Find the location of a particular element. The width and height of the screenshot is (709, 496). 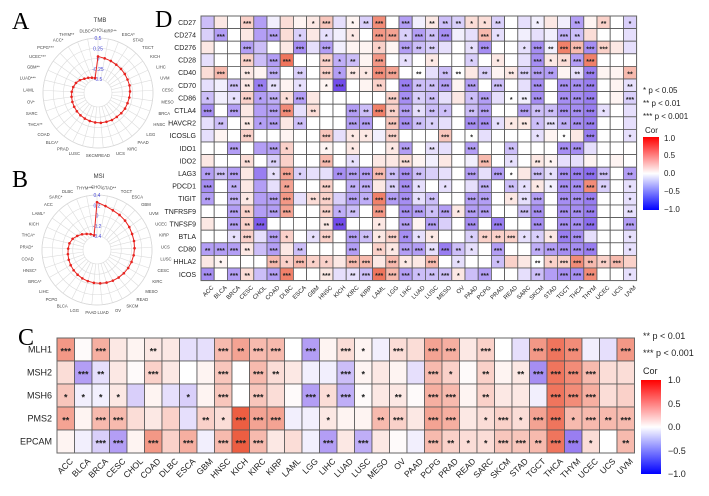

radar-category-label: PCPG*** is located at coordinates (45, 47).